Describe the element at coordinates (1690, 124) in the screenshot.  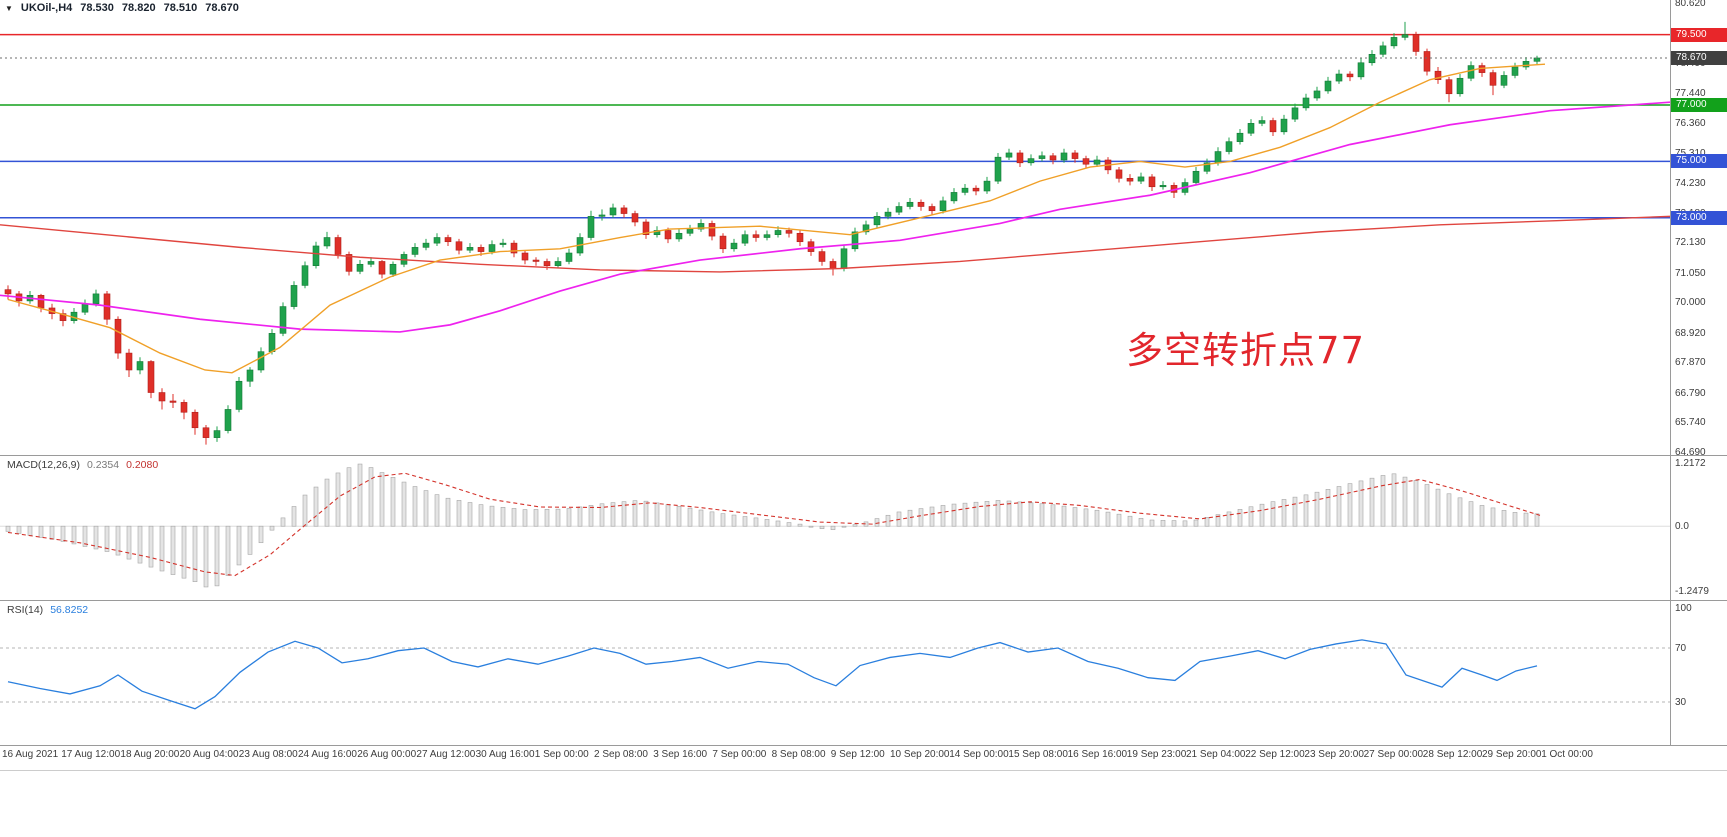
I see `price-axis-tick: 76.360` at that location.